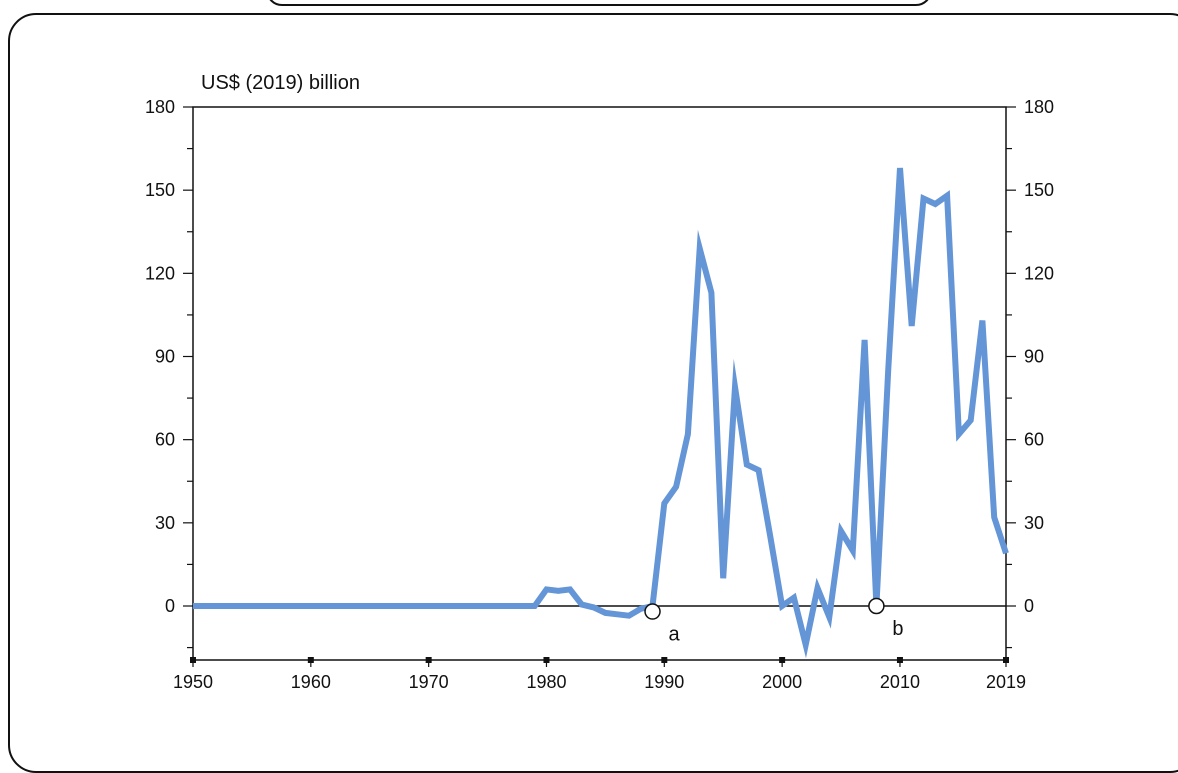 Image resolution: width=1178 pixels, height=773 pixels. Describe the element at coordinates (1029, 606) in the screenshot. I see `y-tick-label-right: 0` at that location.